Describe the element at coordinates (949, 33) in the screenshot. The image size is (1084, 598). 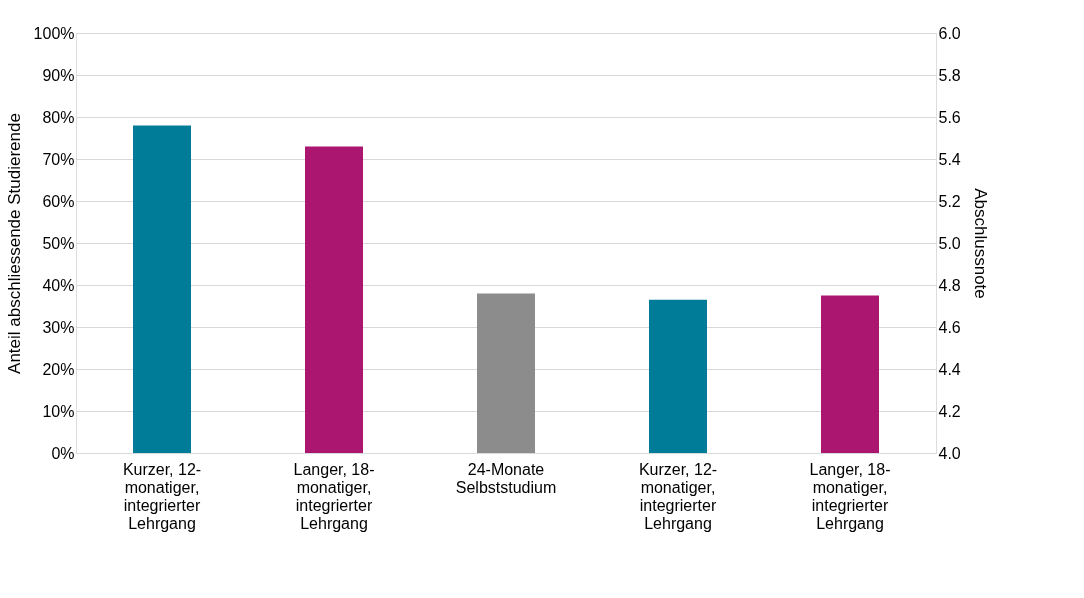
I see `y2-tick-label: 6.0` at that location.